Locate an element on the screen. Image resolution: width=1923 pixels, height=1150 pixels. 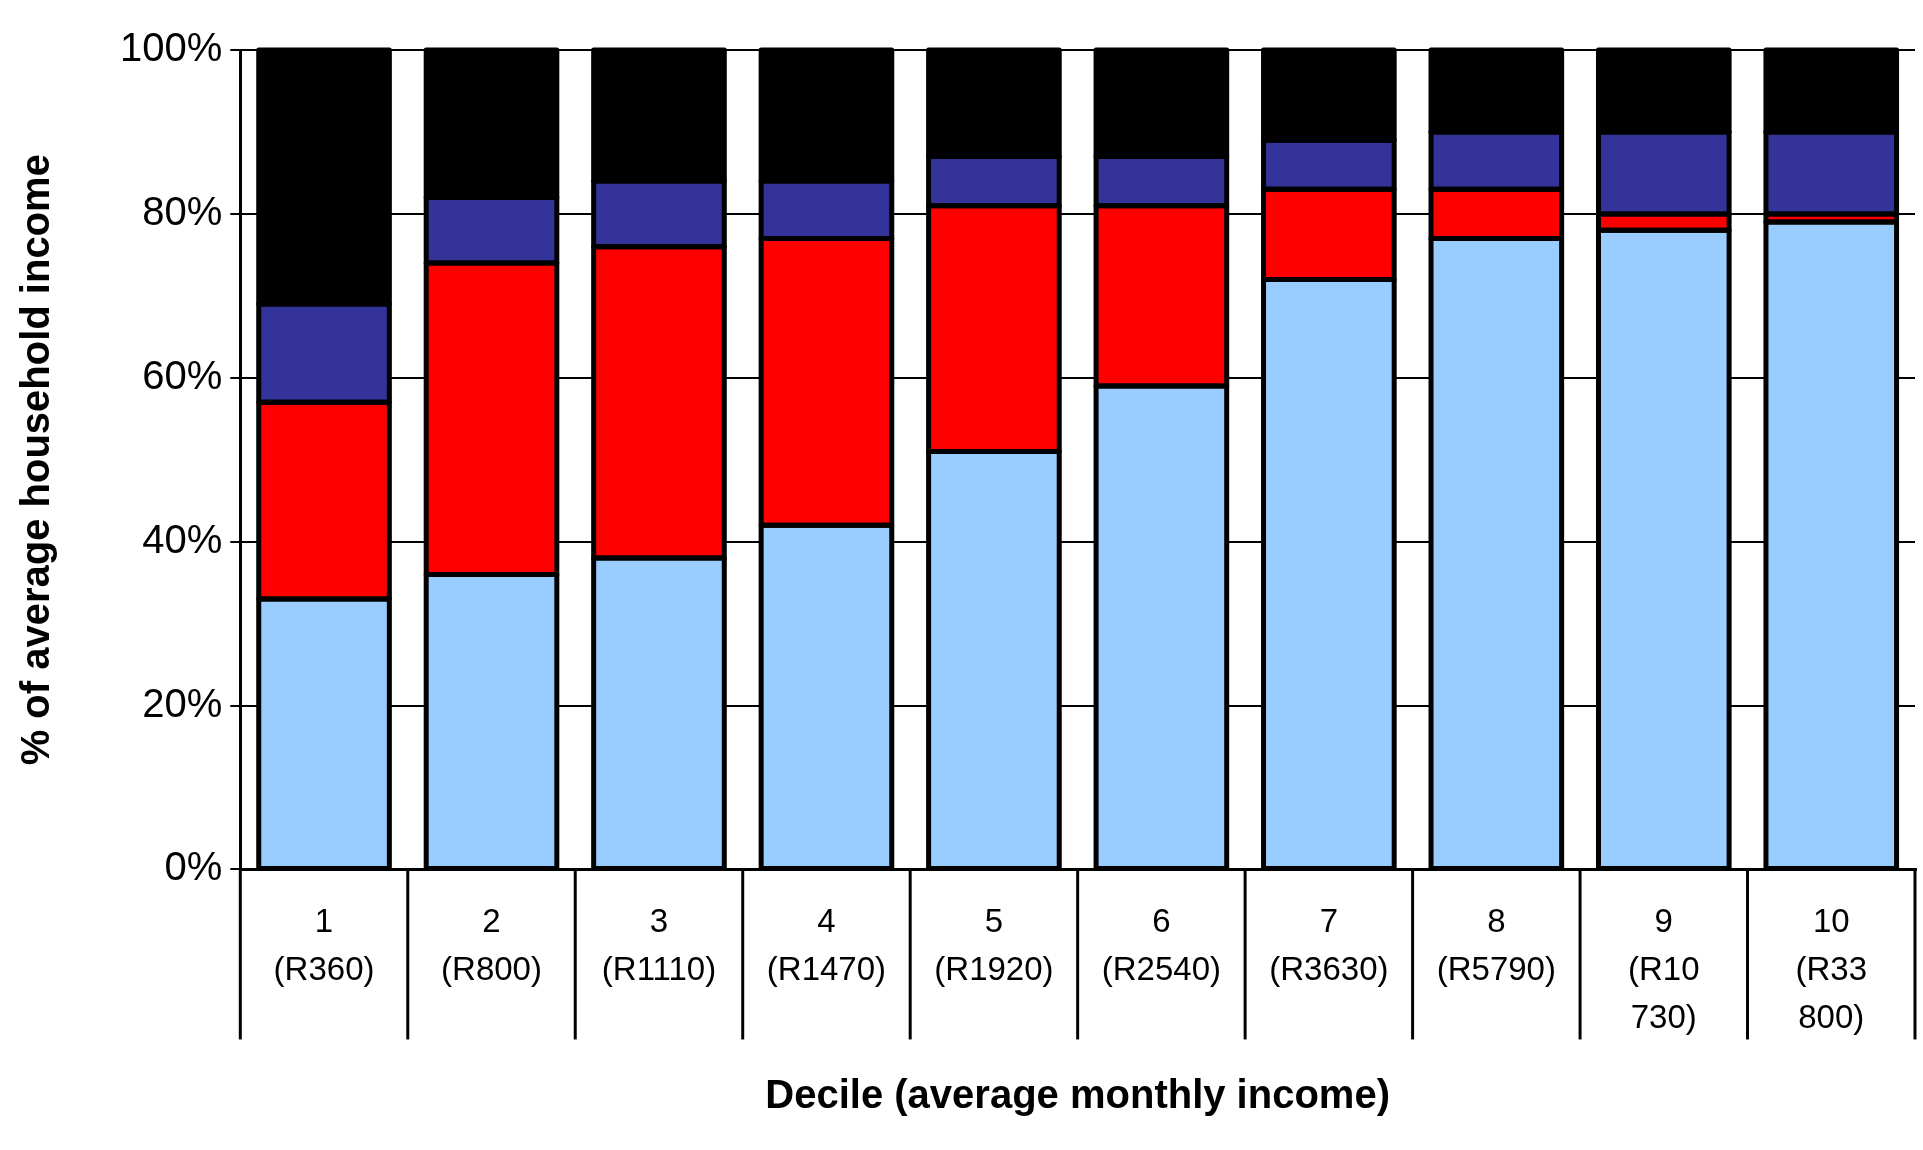
y-tick-label: 80% is located at coordinates (182, 210).